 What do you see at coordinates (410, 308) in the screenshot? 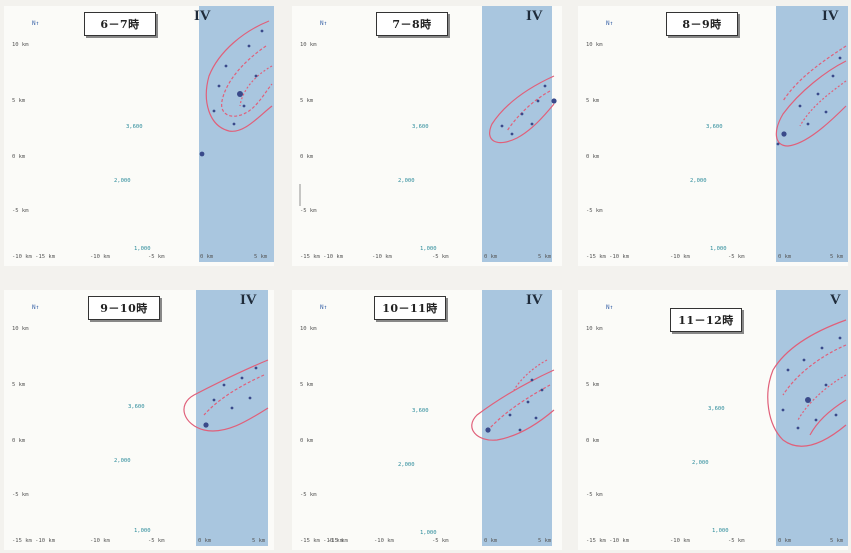
I see `time-range-label: 10－11時` at bounding box center [410, 308].